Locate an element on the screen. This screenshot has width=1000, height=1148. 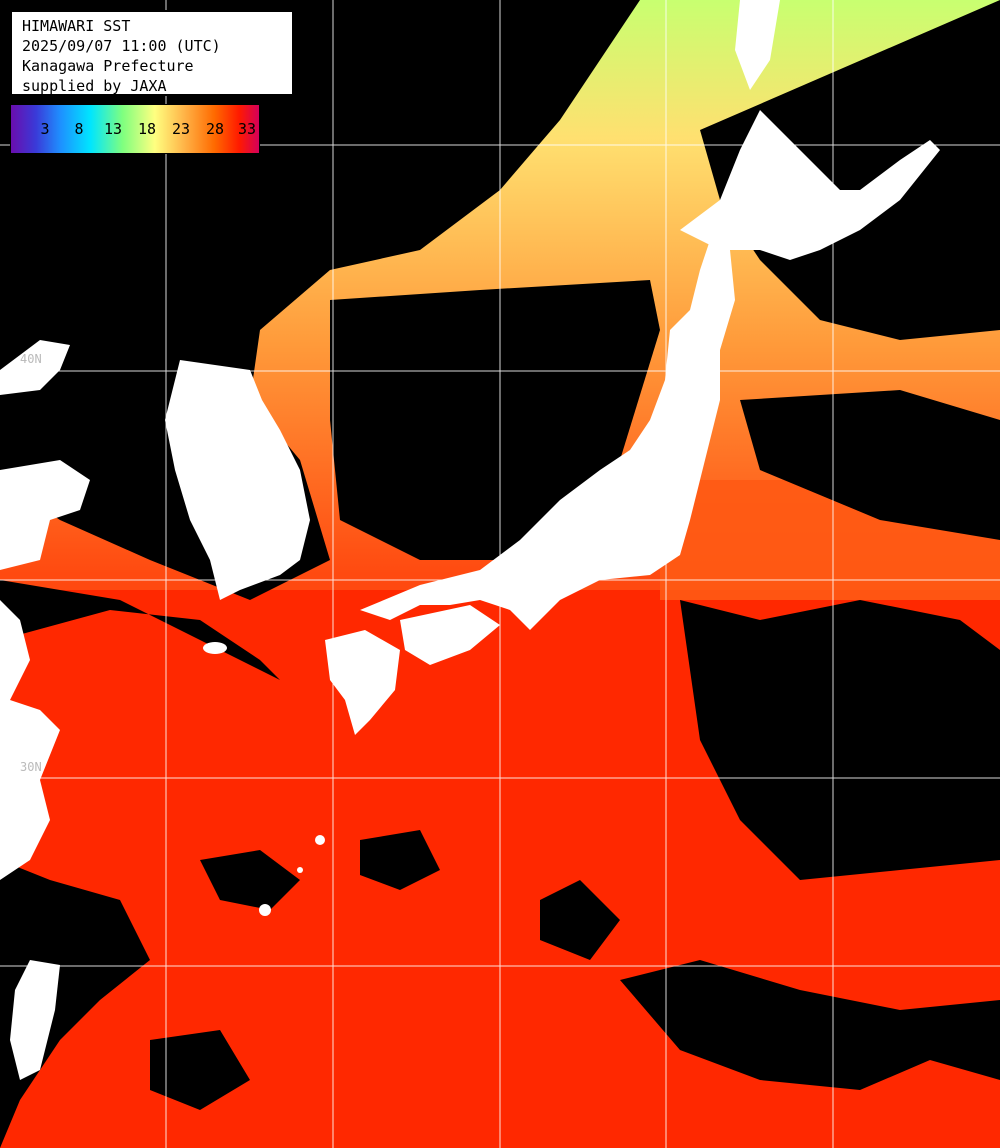
colorbar-tick: 13 is located at coordinates (113, 129).